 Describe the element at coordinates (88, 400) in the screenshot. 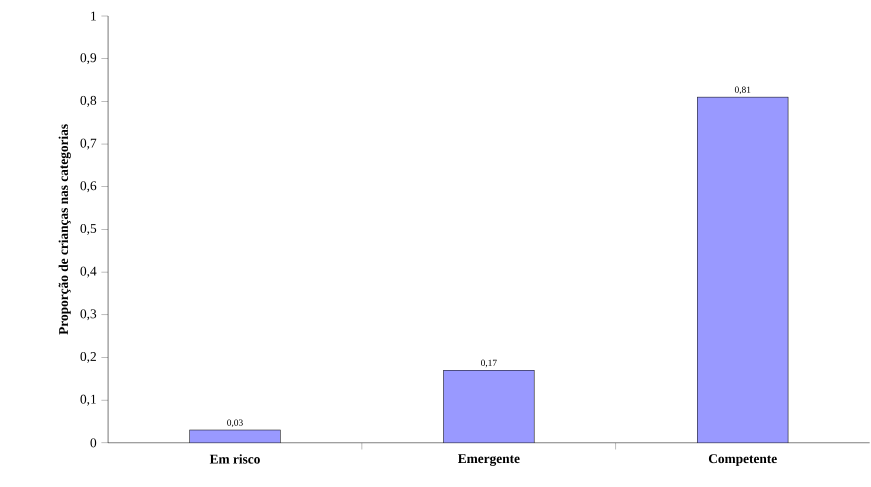

I see `y-tick-label: 0,1` at that location.